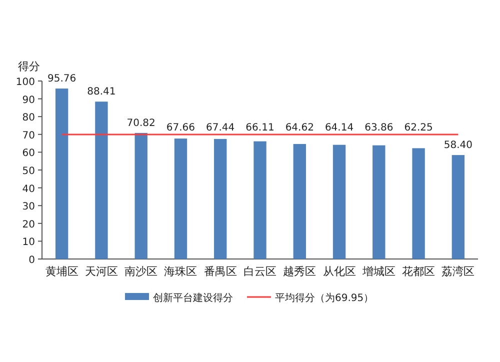  I want to click on x-tick-label: 从化区, so click(339, 271).